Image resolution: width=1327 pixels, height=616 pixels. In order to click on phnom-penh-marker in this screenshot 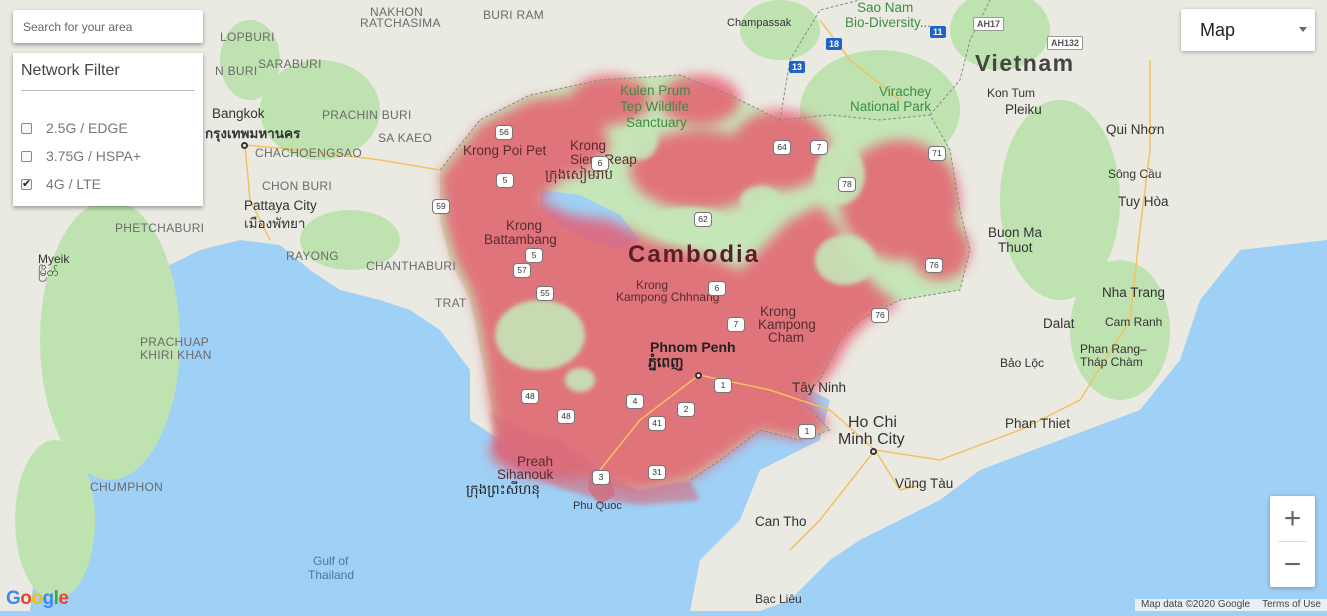, I will do `click(698, 375)`.